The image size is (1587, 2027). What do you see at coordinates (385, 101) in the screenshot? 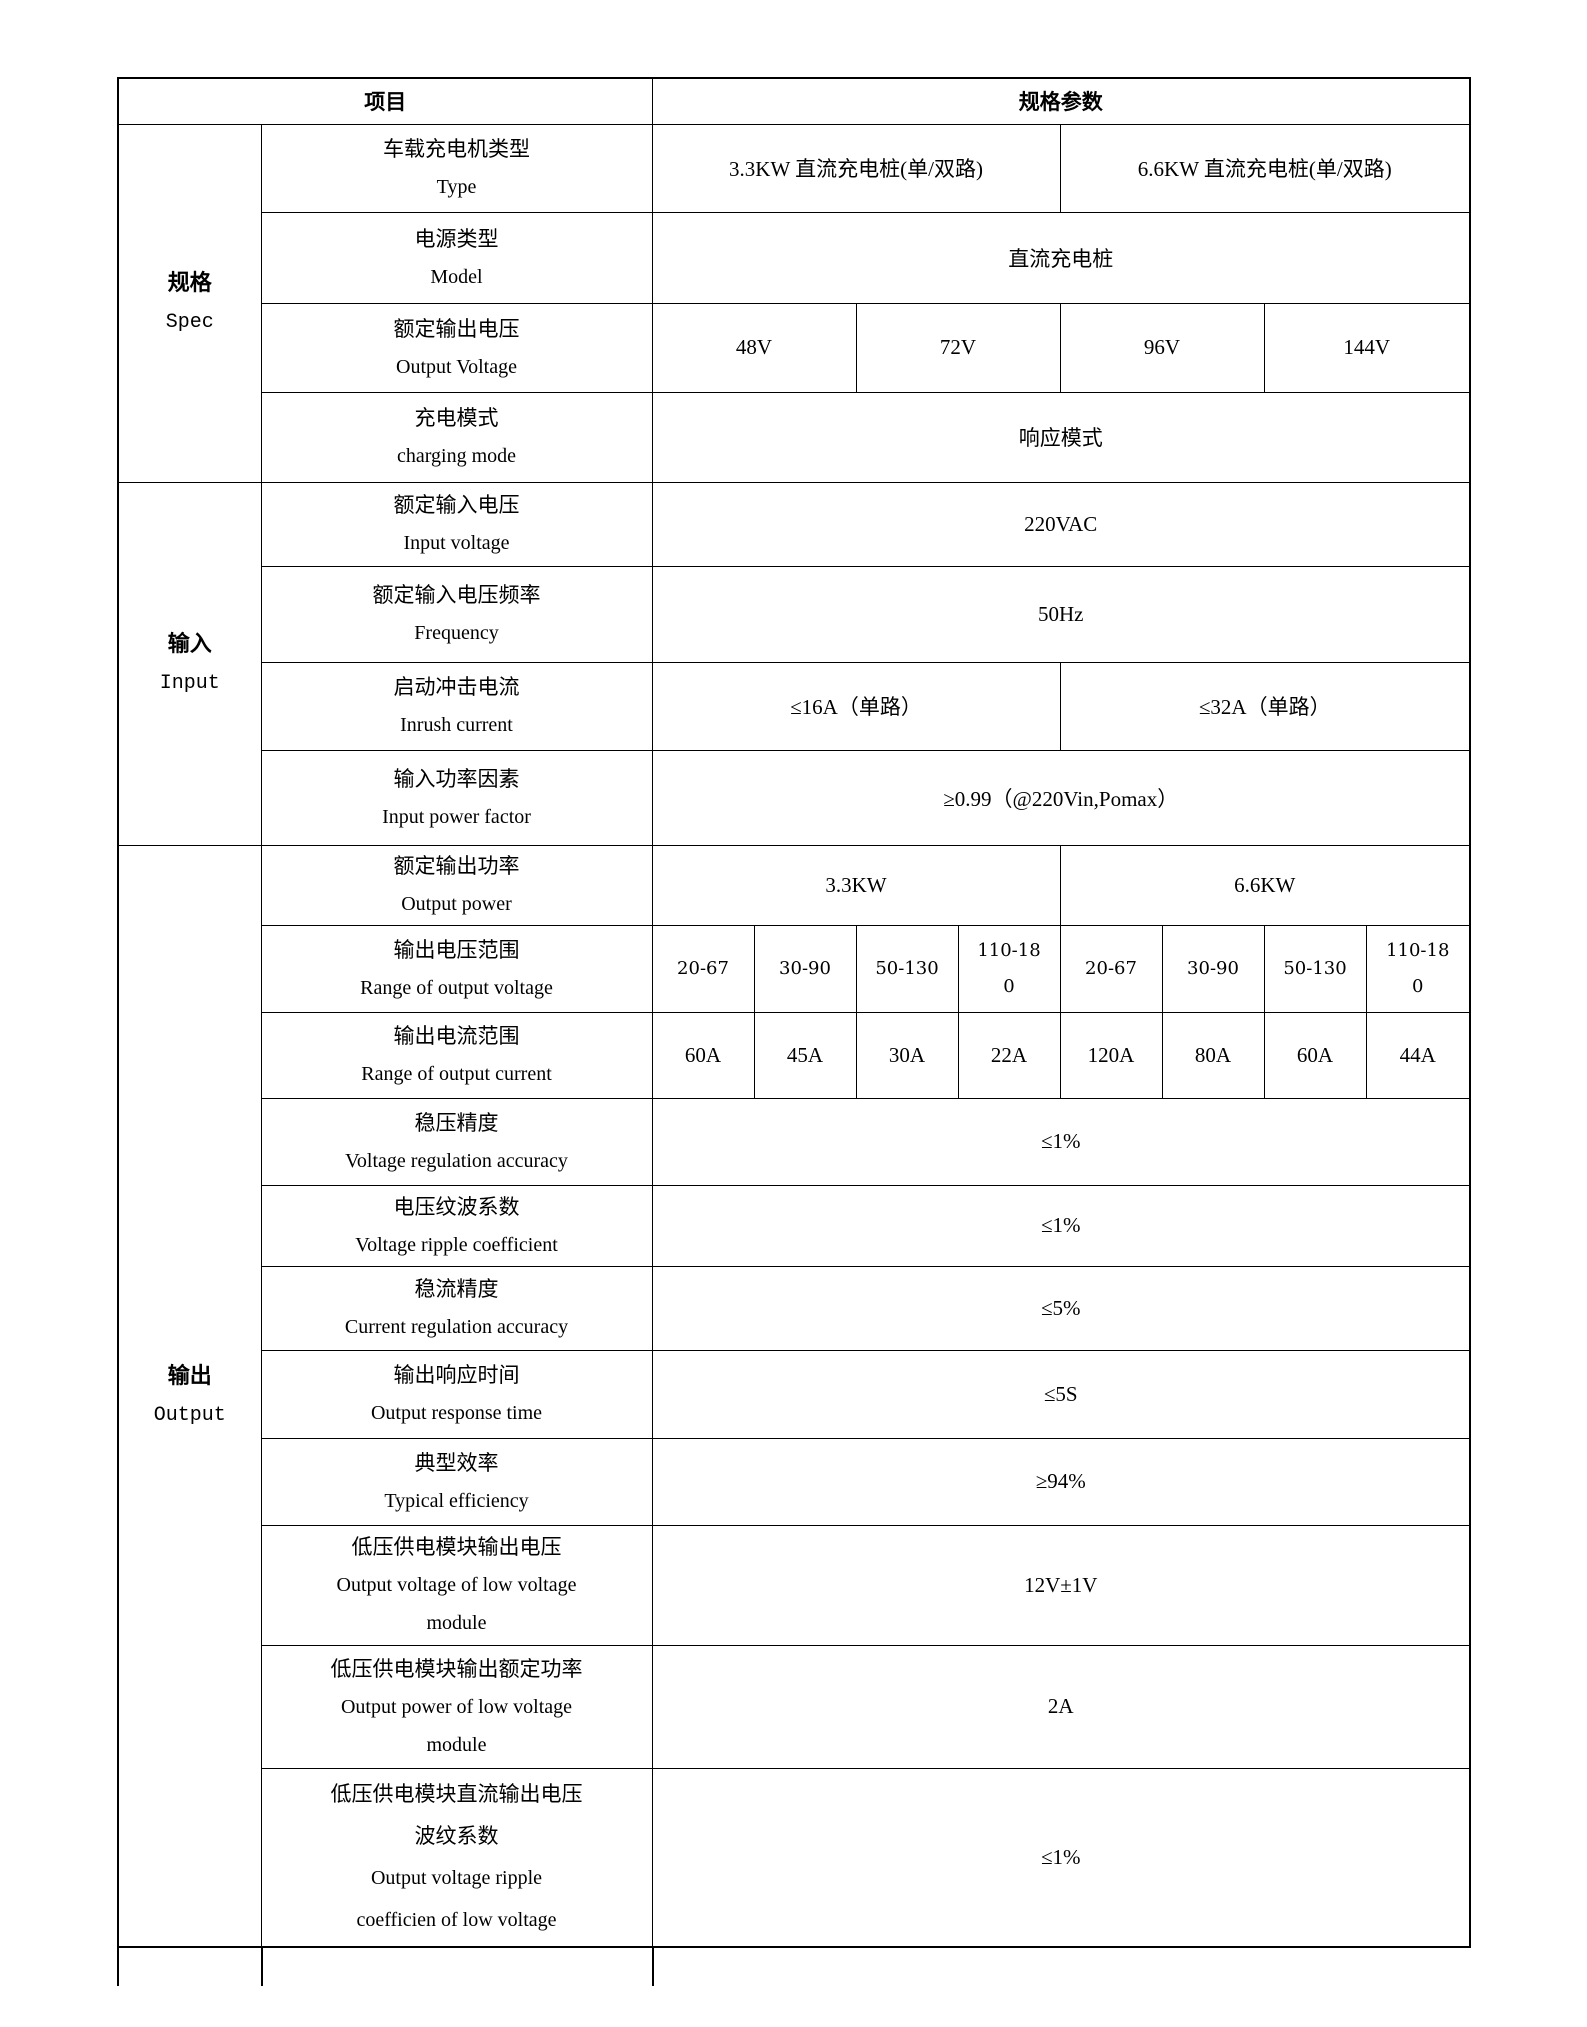
I see `header-item-col: 项目` at bounding box center [385, 101].